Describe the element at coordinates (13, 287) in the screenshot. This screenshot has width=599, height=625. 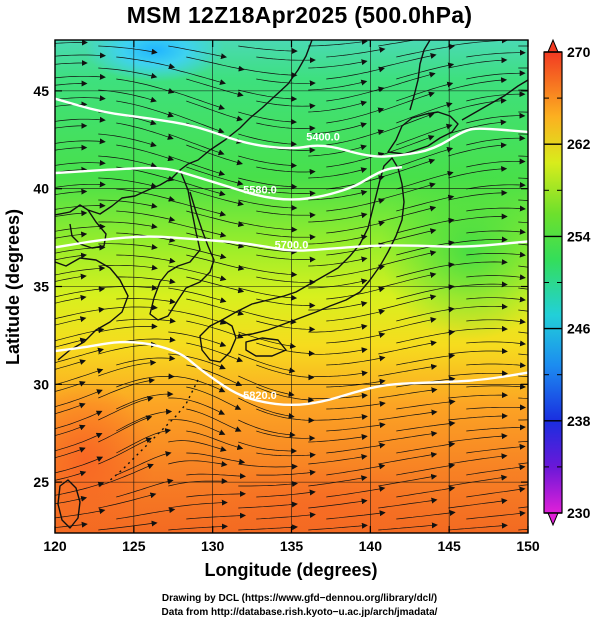
I see `y-axis-title: Latitude (degrees)` at that location.